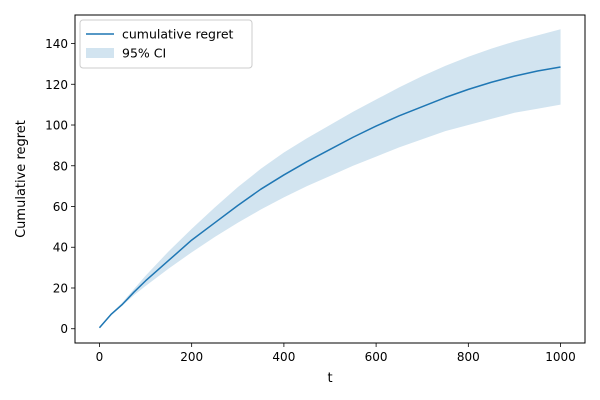 This screenshot has width=600, height=400. Describe the element at coordinates (60, 288) in the screenshot. I see `y-tick-label: 20` at that location.